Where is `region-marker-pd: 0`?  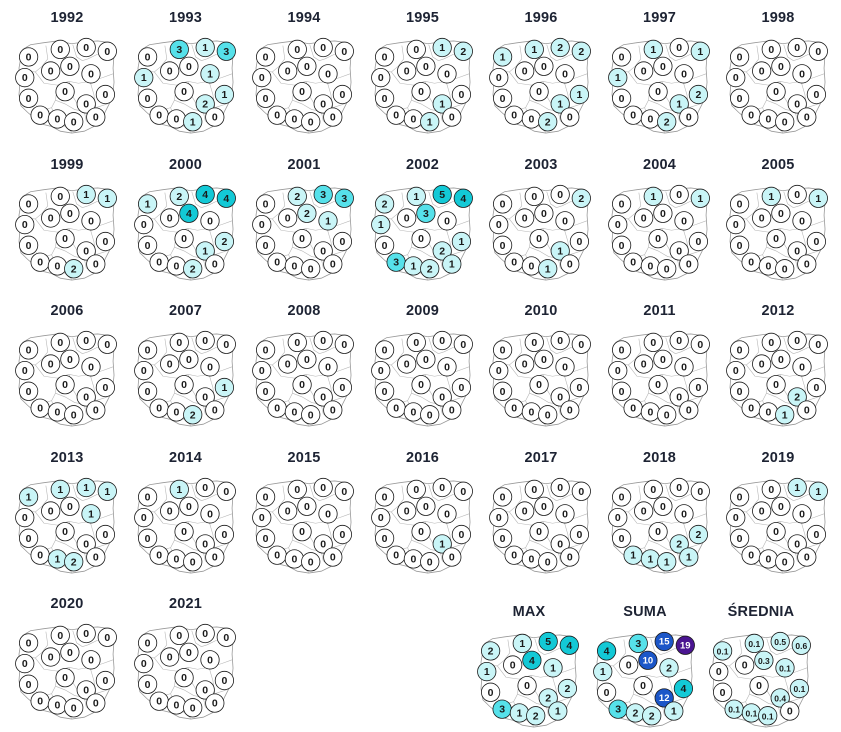 region-marker-pd: 0 is located at coordinates (226, 637).